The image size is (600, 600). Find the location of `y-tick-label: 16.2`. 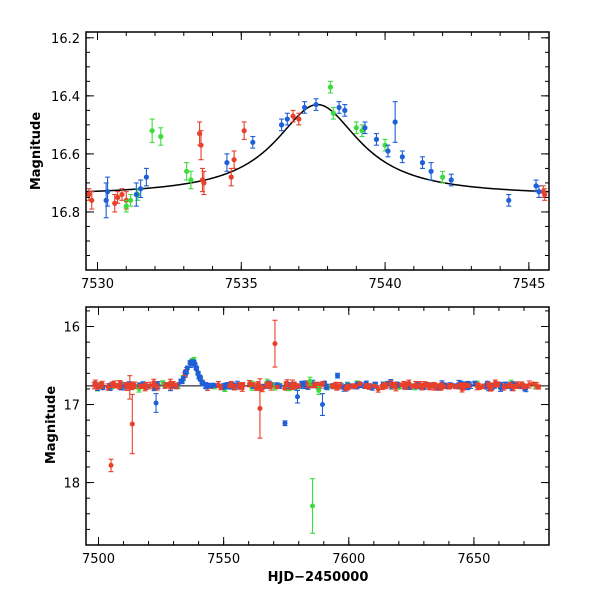

y-tick-label: 16.2 is located at coordinates (65, 39).